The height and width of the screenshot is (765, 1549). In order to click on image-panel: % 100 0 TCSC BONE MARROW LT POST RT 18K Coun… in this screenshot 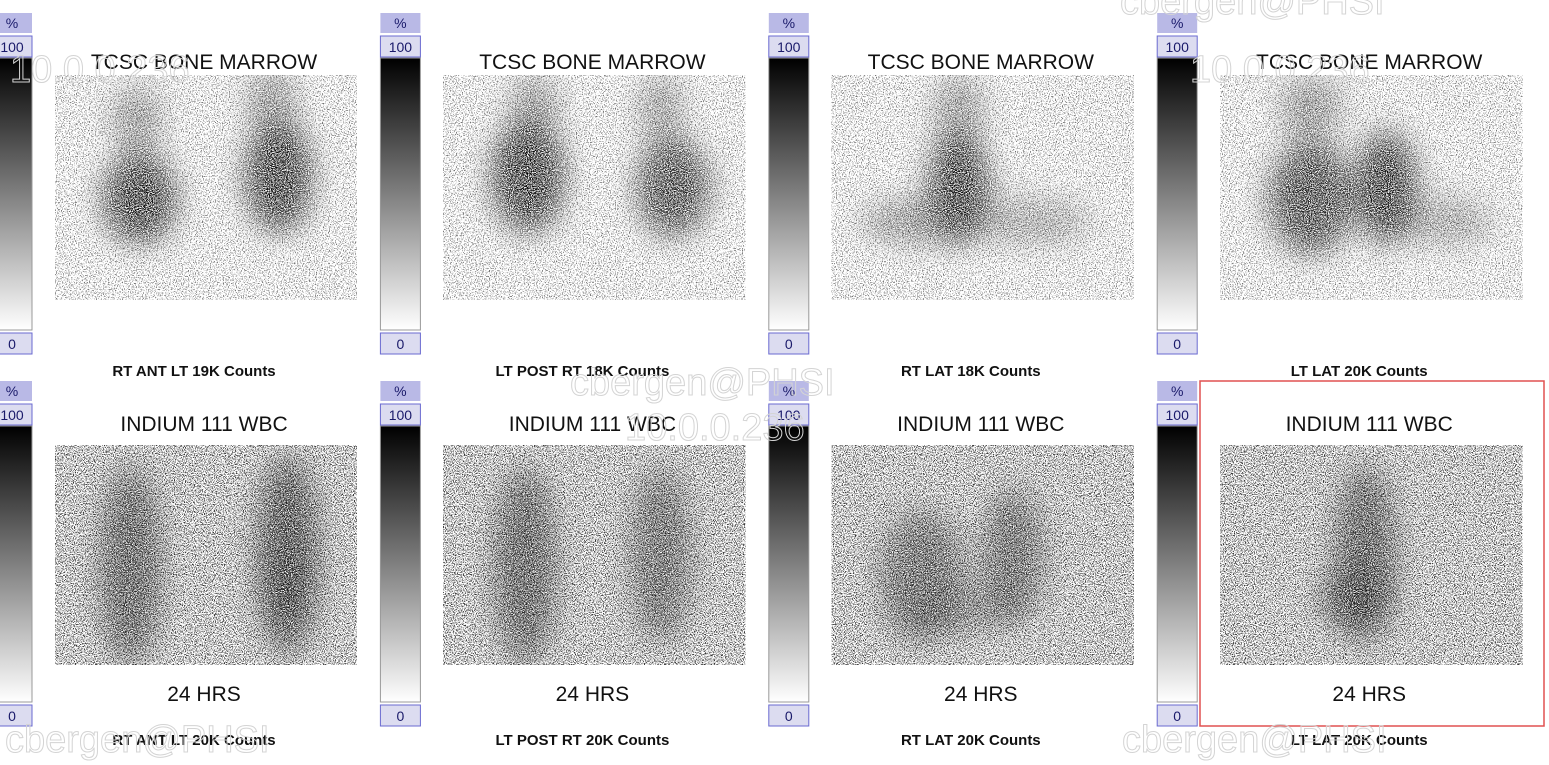, I will do `click(562, 196)`.